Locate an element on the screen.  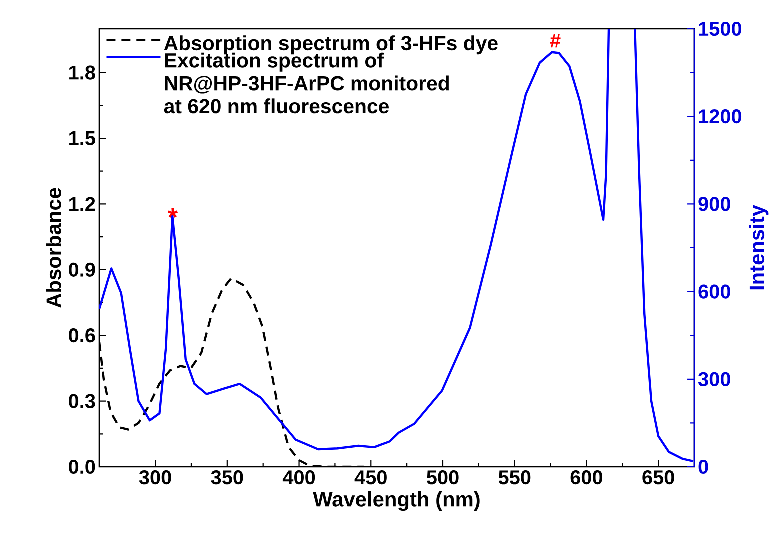
x-tick-label: 400 is located at coordinates (299, 477).